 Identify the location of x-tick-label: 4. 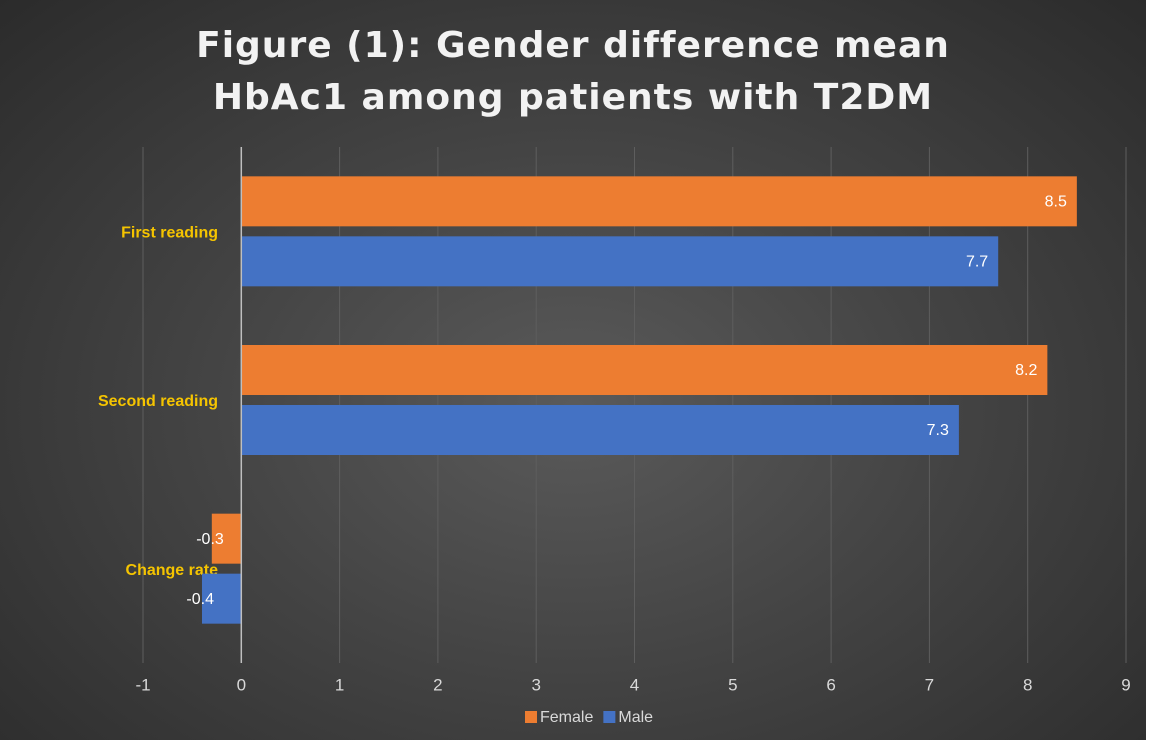
(634, 684).